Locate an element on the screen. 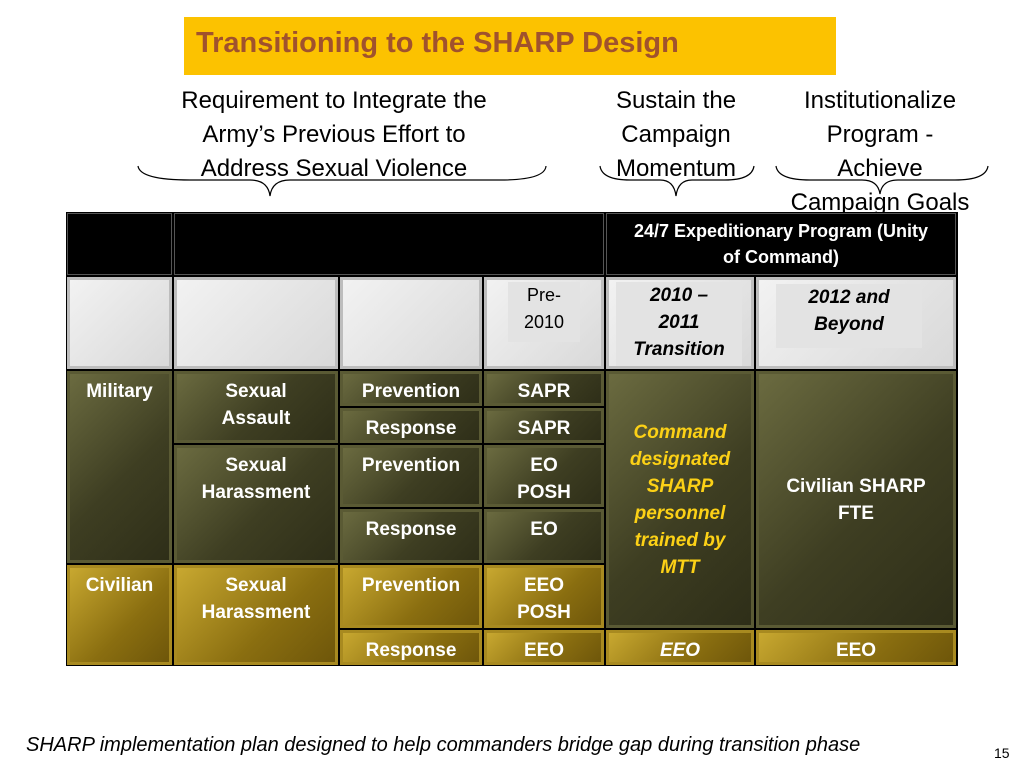 The height and width of the screenshot is (768, 1024). eo-posh-cell: EO POSH is located at coordinates (544, 476).